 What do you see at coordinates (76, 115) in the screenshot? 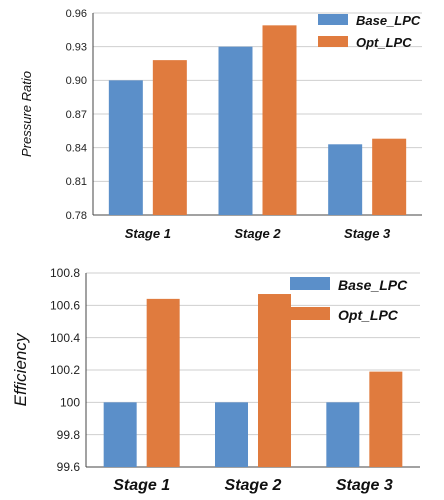
I see `y-tick-label: 0.87` at bounding box center [76, 115].